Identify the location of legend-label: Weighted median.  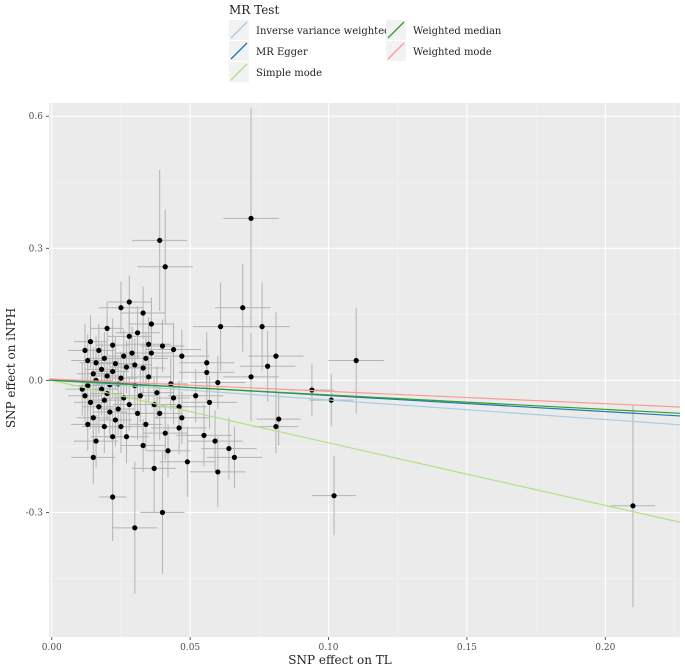
(457, 31).